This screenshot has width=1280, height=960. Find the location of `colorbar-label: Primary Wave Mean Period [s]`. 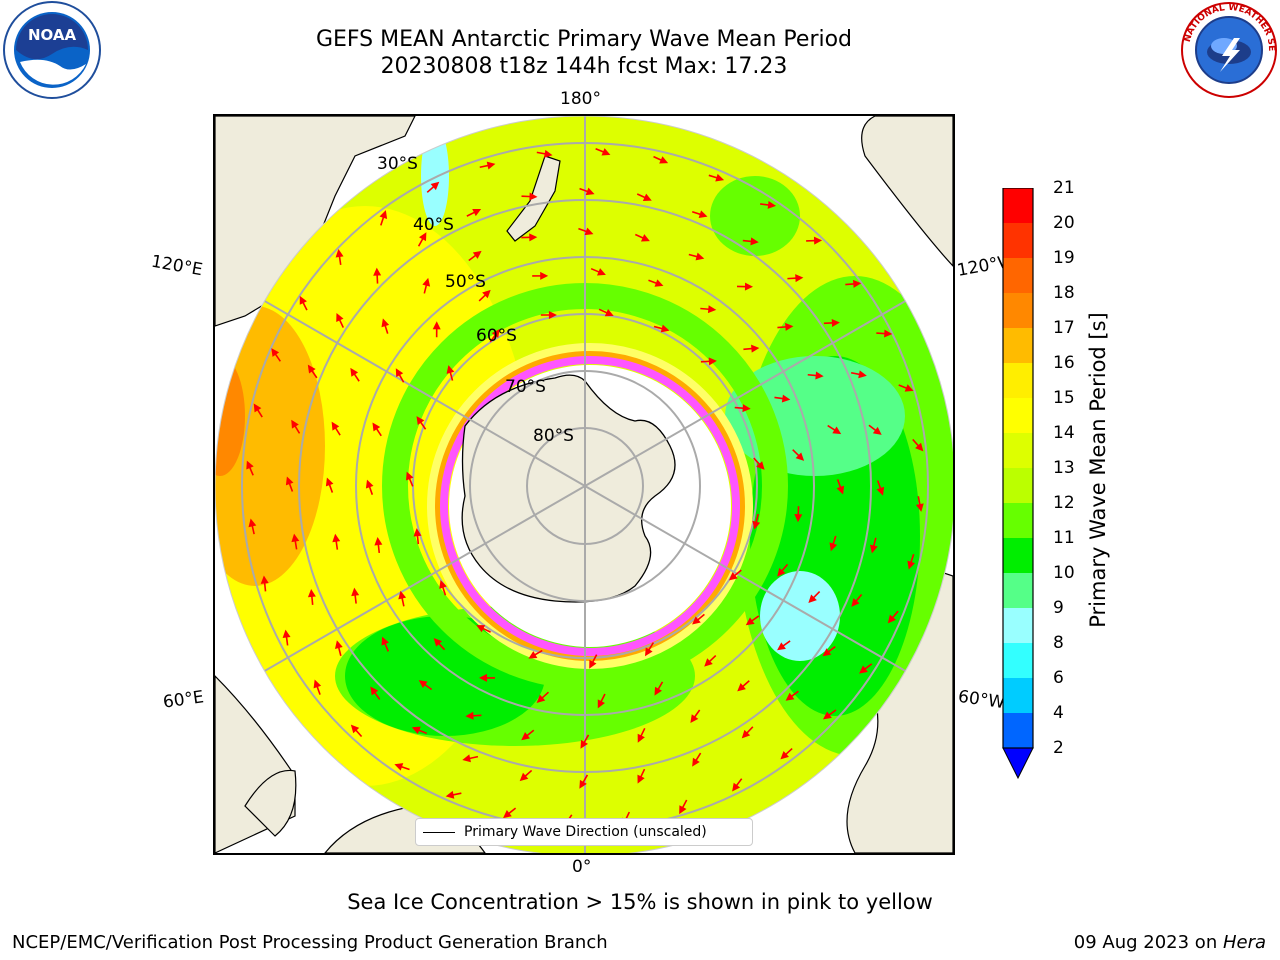

colorbar-label: Primary Wave Mean Period [s] is located at coordinates (1098, 470).